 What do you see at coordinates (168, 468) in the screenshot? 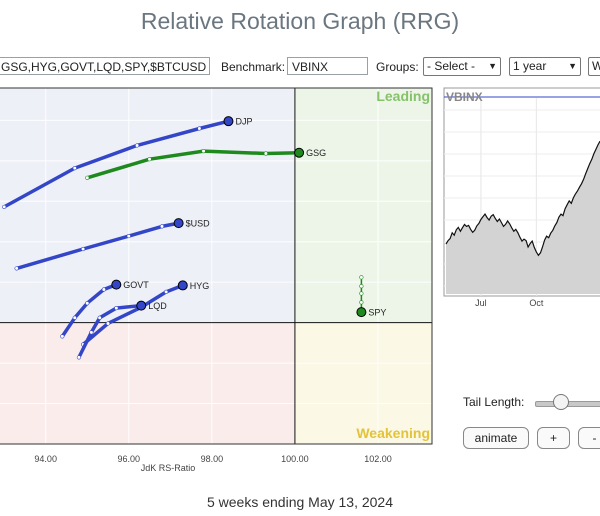
I see `x-axis-label: JdK RS-Ratio` at bounding box center [168, 468].